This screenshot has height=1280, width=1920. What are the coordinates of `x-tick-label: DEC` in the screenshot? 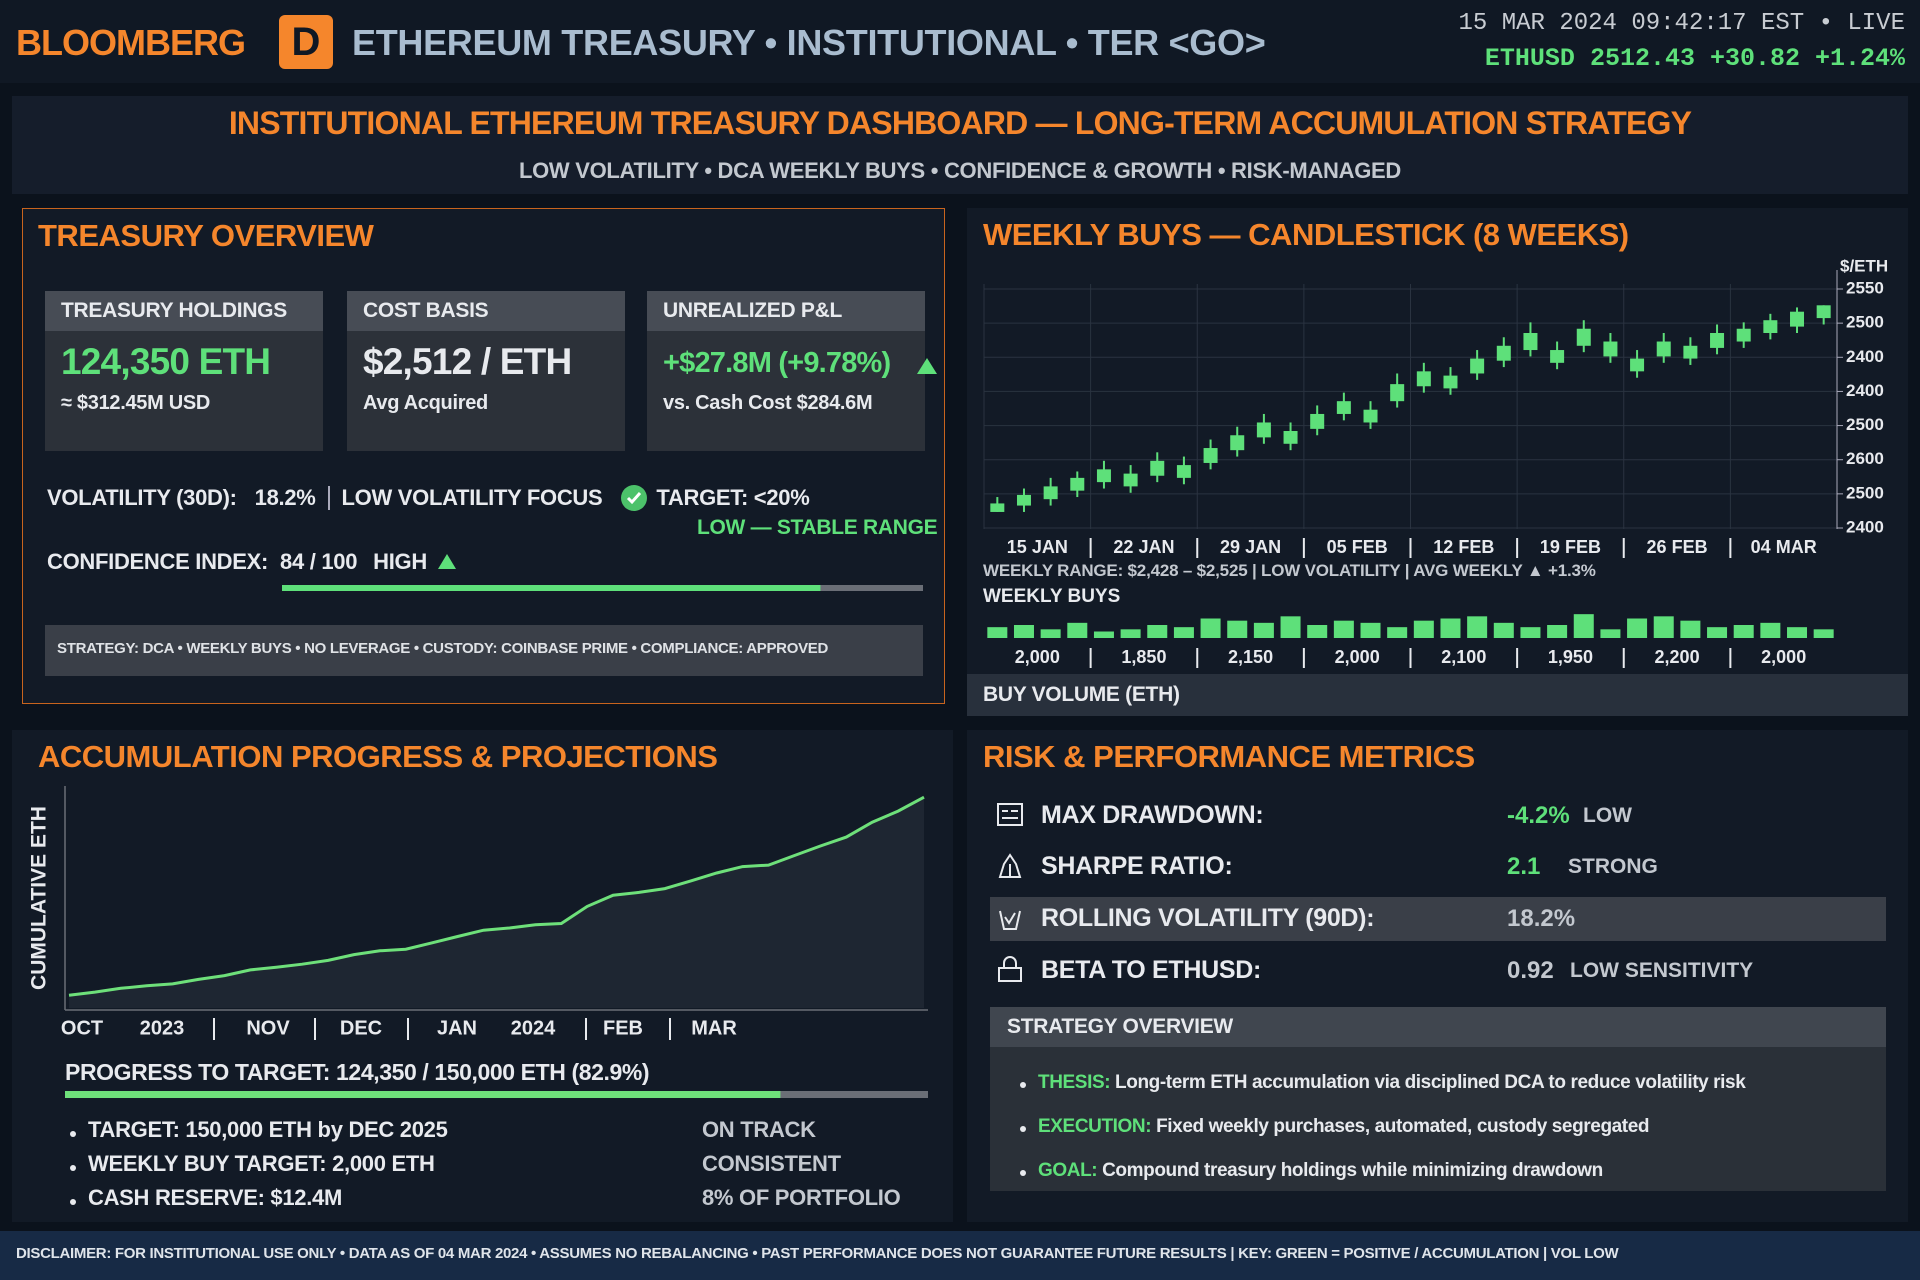 It's located at (361, 1028).